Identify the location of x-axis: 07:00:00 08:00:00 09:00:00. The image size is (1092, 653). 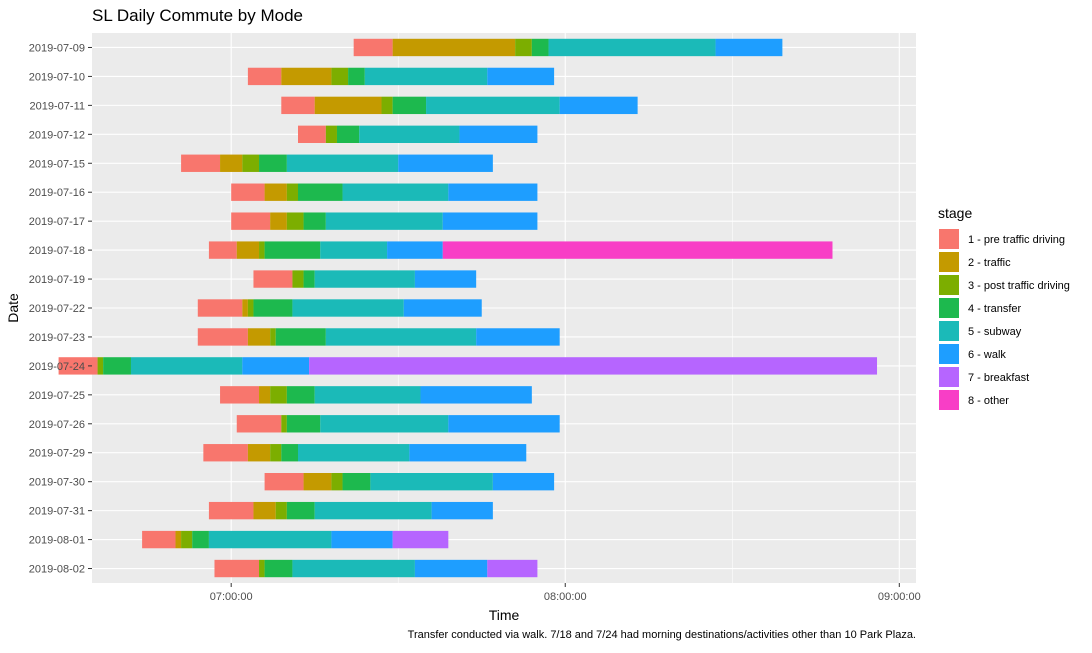
(565, 593).